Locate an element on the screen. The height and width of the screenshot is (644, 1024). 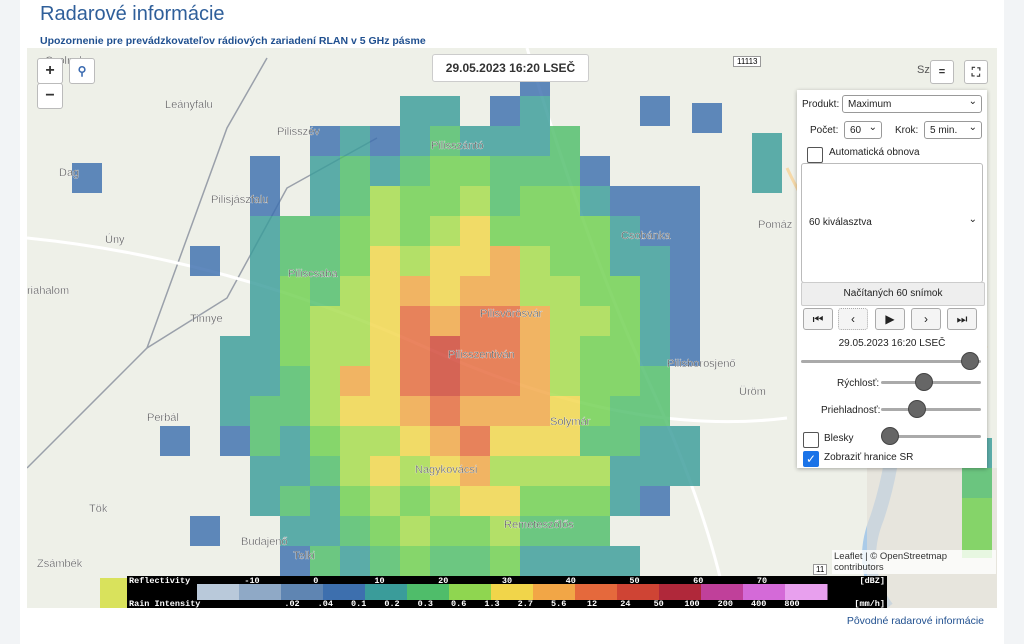
place-label: Perbál is located at coordinates (163, 418).